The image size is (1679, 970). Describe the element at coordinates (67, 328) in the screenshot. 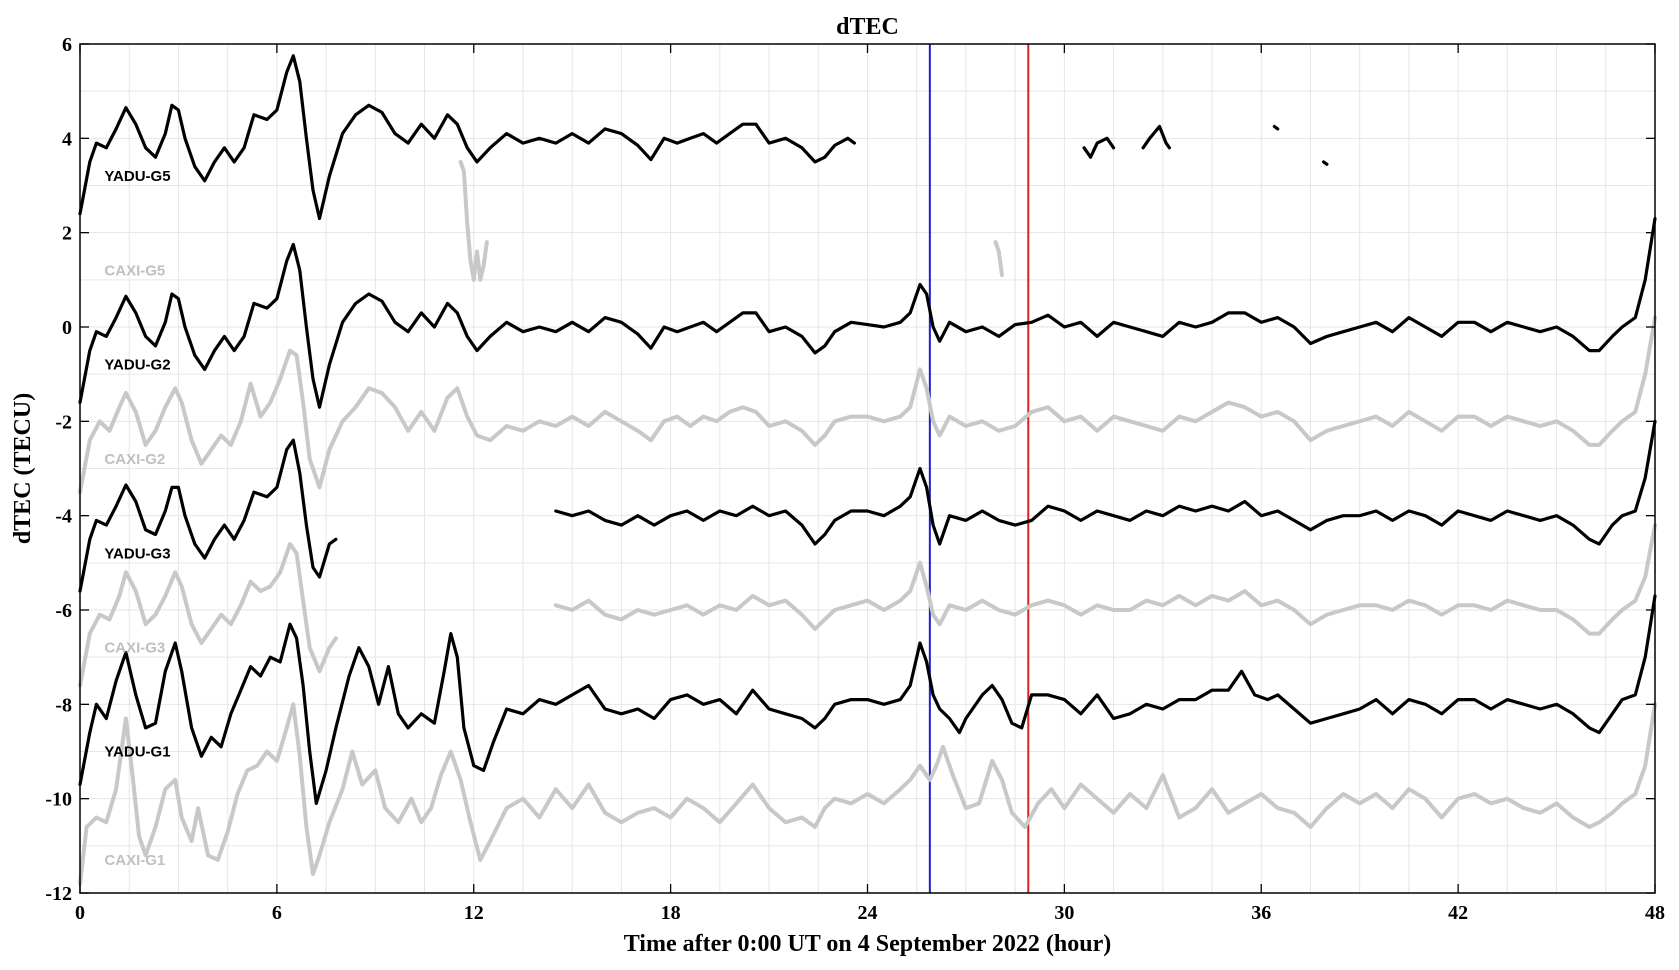

I see `y-tick-label: 0` at that location.